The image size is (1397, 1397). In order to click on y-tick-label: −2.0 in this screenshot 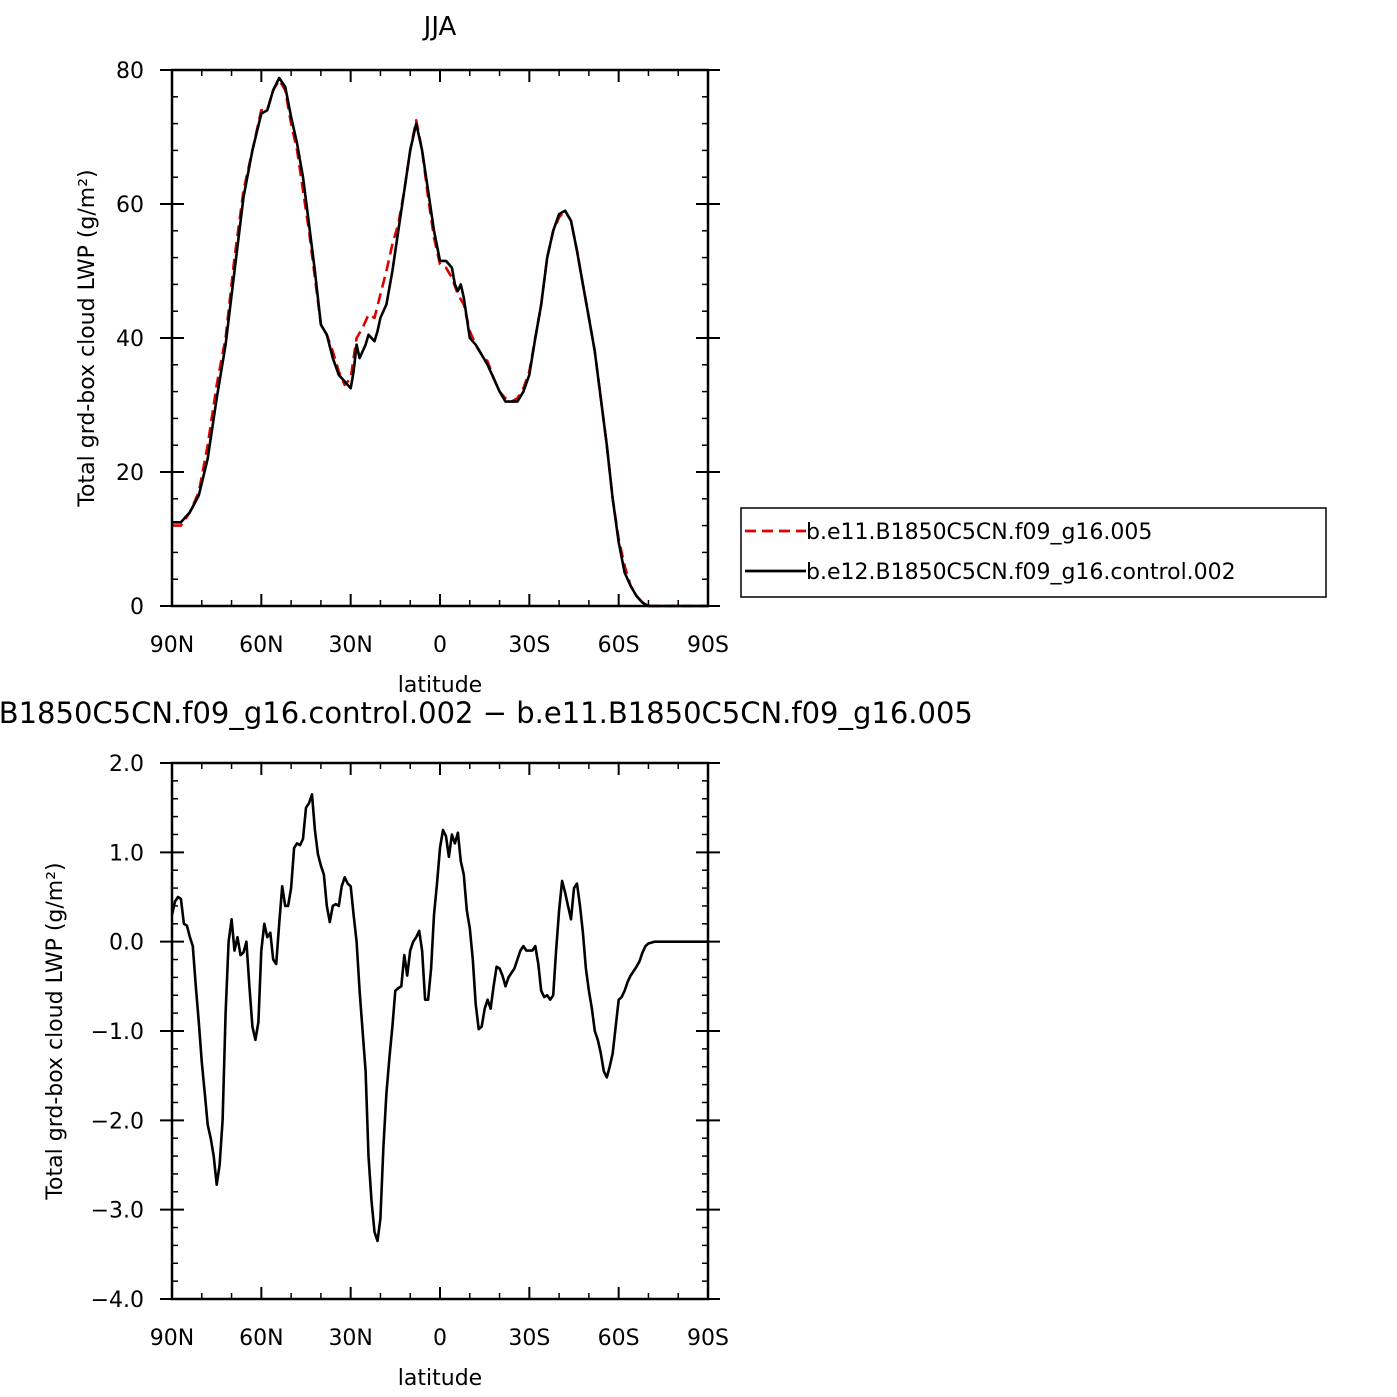, I will do `click(117, 1121)`.